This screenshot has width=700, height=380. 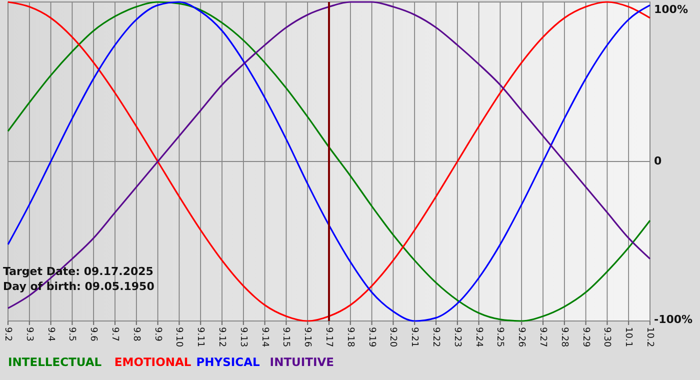 I want to click on x-tick-label: 9.27, so click(x=543, y=337).